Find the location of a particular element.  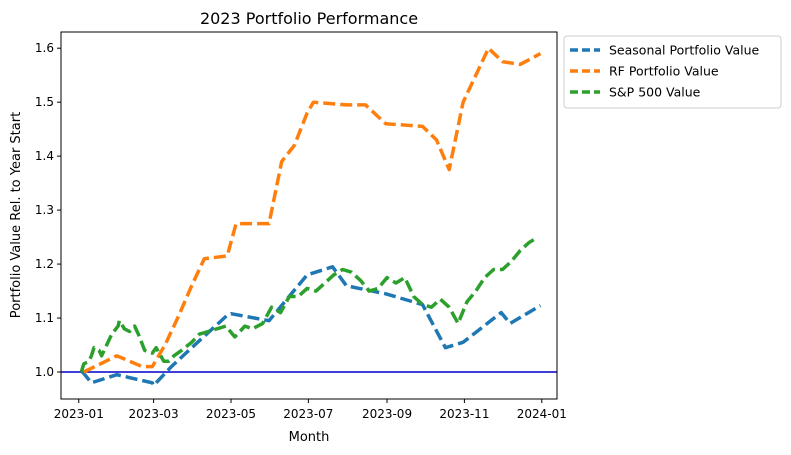

x-tick-label: 2023-01 is located at coordinates (79, 414).